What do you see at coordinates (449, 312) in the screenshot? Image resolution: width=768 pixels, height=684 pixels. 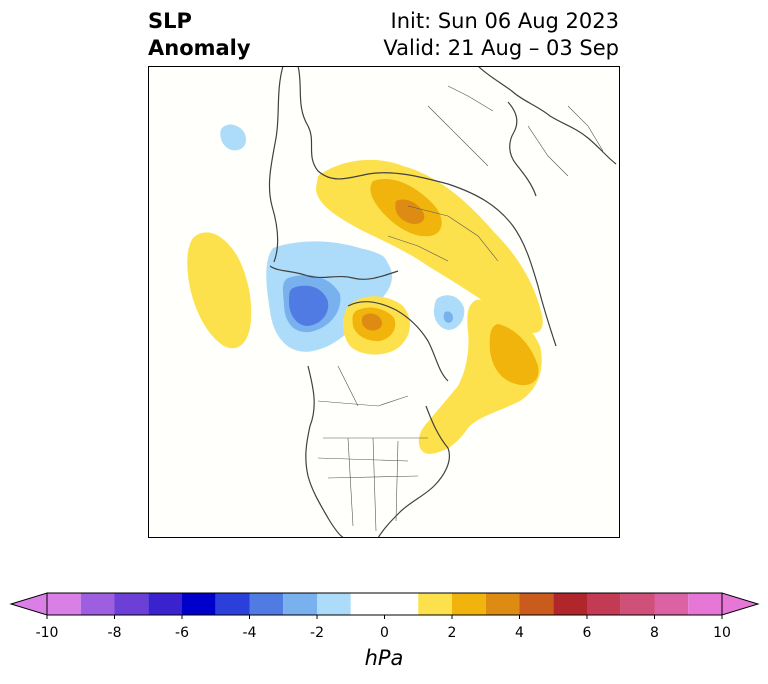 I see `negative-anomaly-region-arctic` at bounding box center [449, 312].